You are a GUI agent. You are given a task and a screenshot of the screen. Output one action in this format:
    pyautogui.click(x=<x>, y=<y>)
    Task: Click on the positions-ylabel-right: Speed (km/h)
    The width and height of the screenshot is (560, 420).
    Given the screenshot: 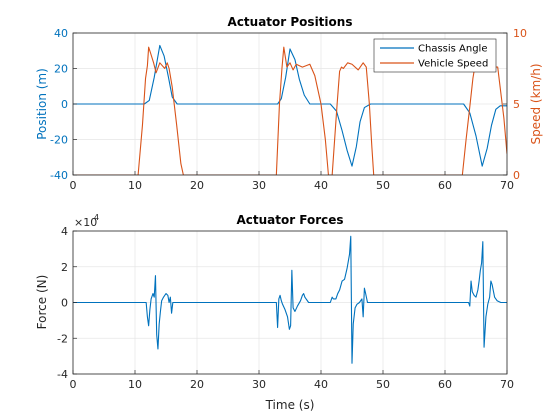 What is the action you would take?
    pyautogui.click(x=536, y=103)
    